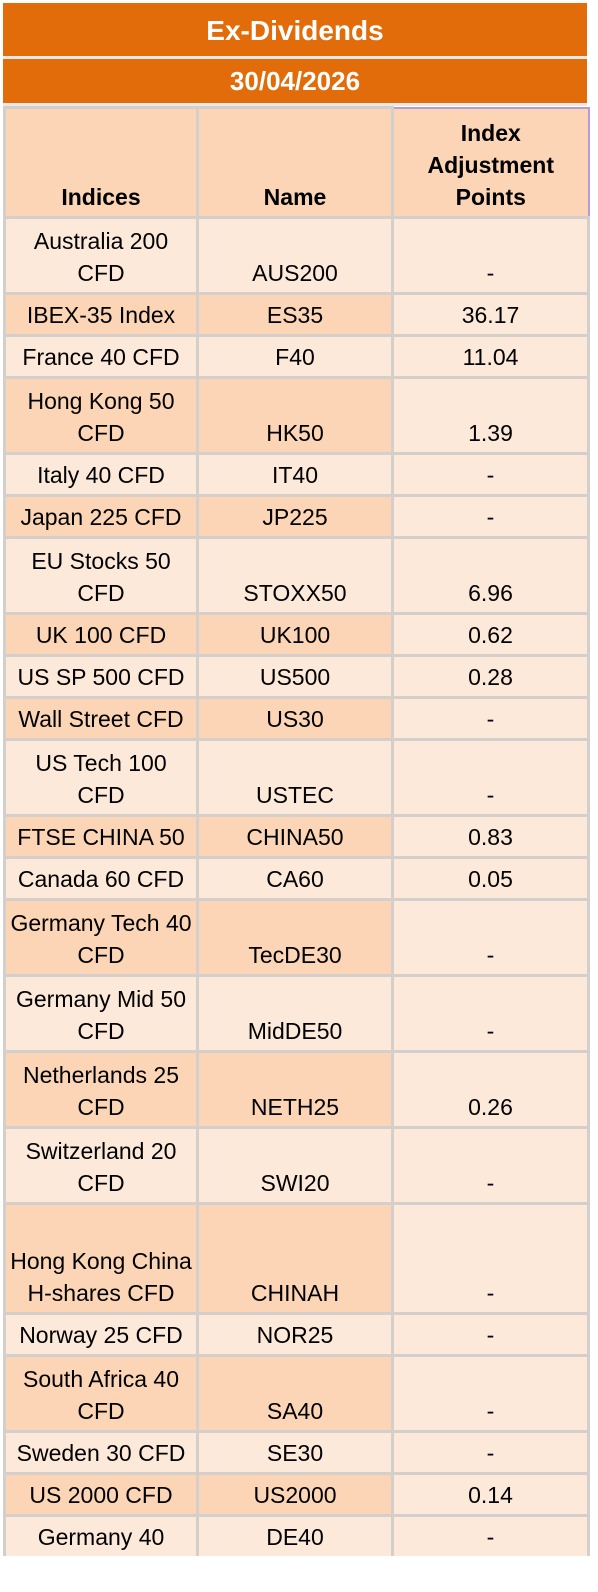 Image resolution: width=598 pixels, height=1592 pixels. Describe the element at coordinates (101, 1535) in the screenshot. I see `index-cell: Germany 40` at that location.